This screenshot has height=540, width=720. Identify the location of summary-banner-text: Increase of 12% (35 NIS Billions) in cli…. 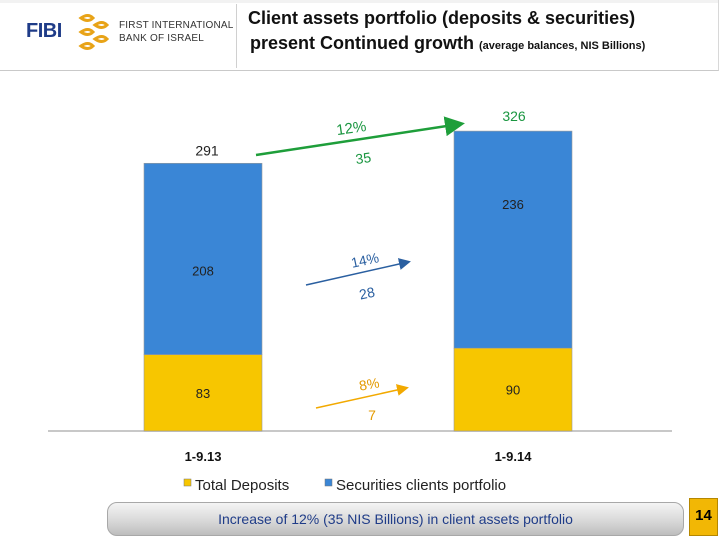
(395, 519).